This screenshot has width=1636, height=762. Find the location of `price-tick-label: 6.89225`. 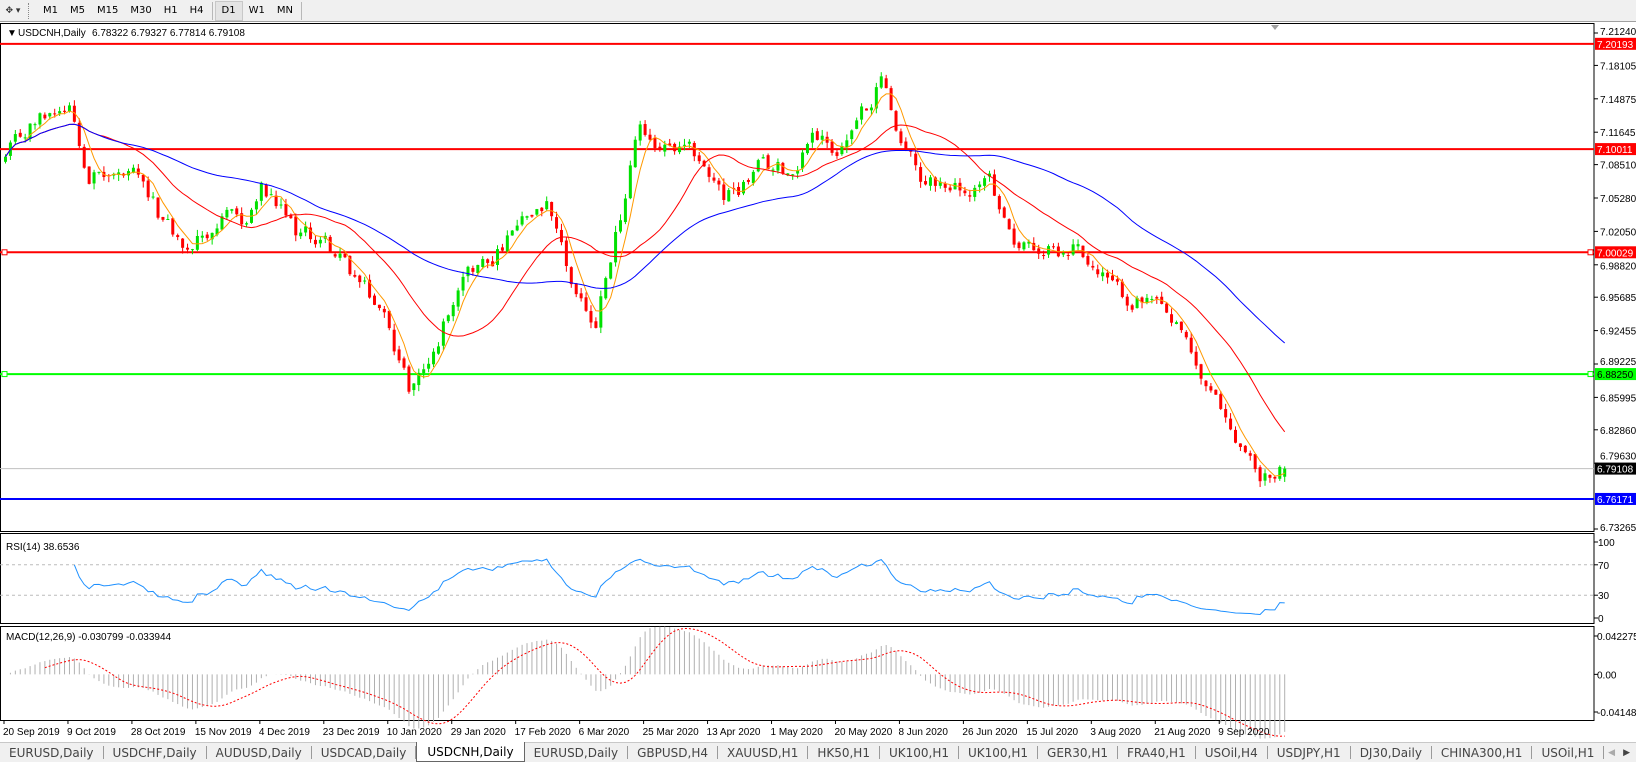

price-tick-label: 6.89225 is located at coordinates (1618, 362).